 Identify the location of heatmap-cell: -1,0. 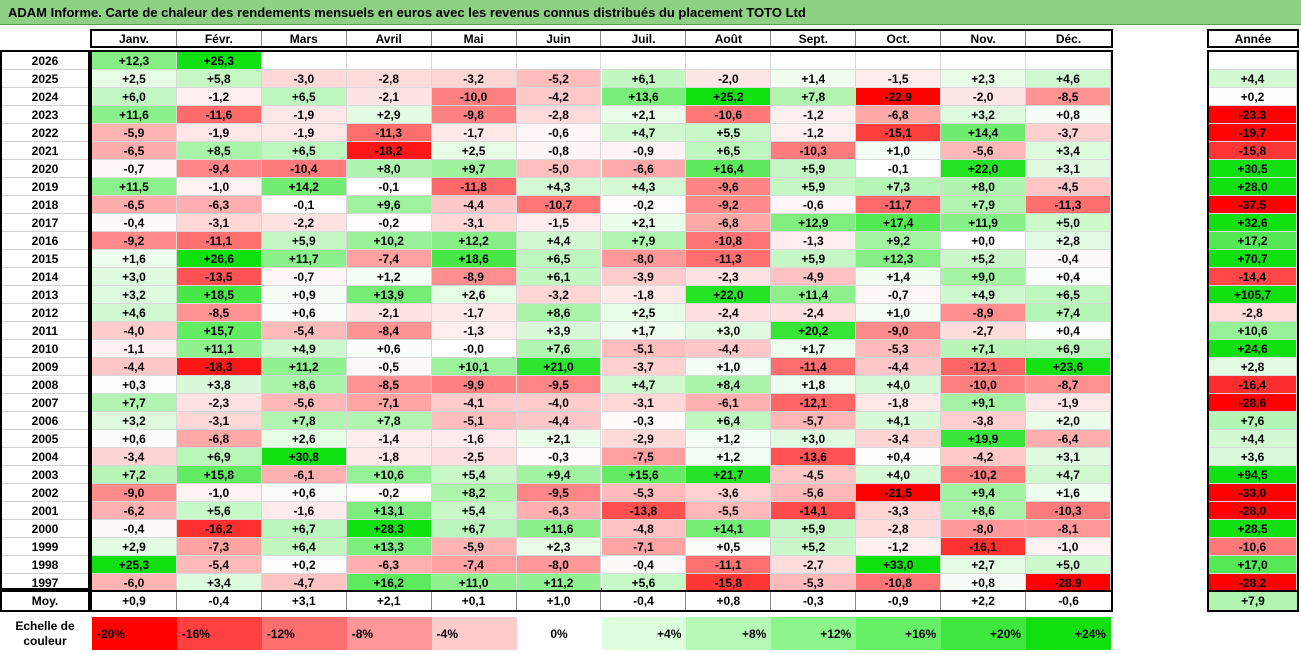
(1068, 547).